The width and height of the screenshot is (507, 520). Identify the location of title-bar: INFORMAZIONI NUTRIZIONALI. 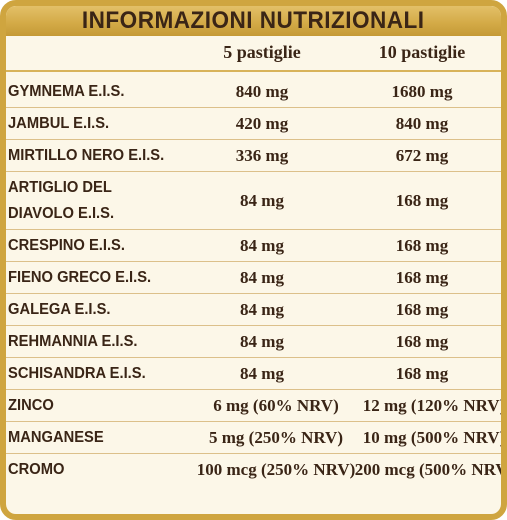
(253, 21).